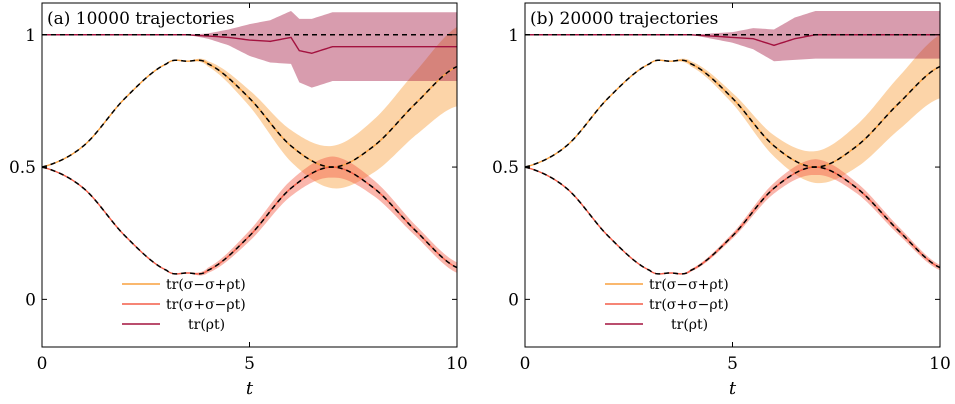 The height and width of the screenshot is (404, 955). I want to click on panel-title: (a) 10000 trajectories, so click(141, 19).